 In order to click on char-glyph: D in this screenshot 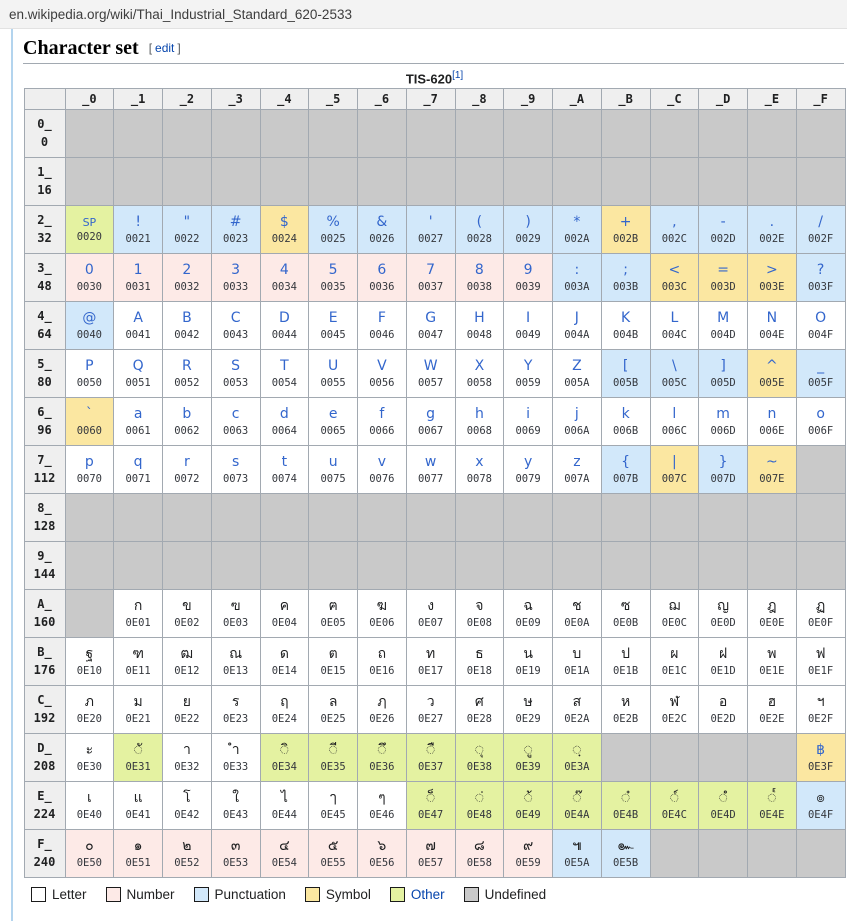, I will do `click(284, 318)`.